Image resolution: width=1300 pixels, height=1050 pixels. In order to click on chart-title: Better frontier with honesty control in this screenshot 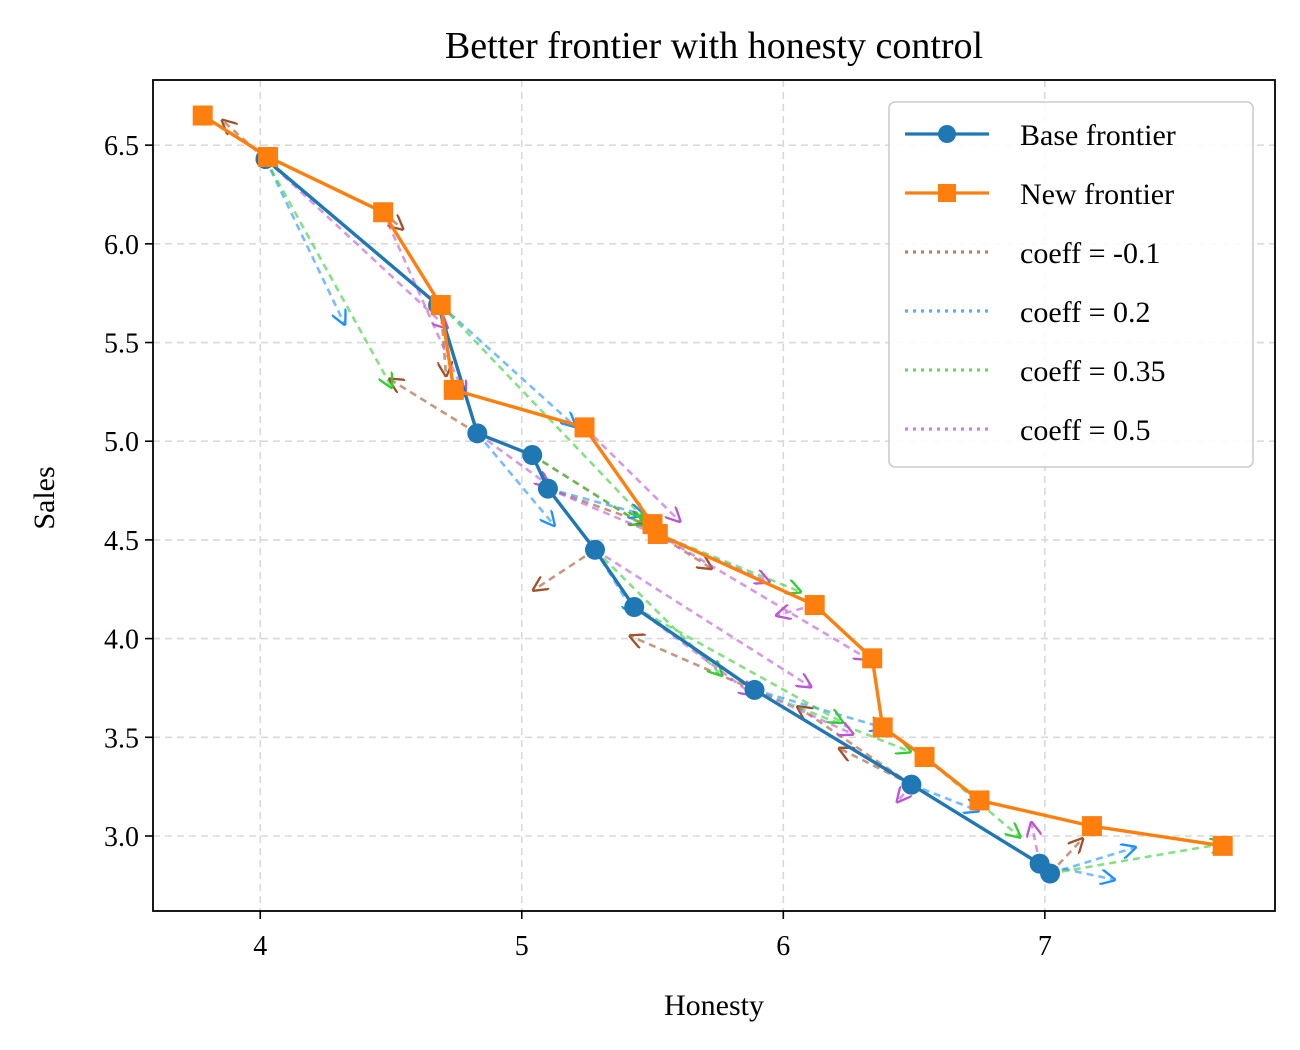, I will do `click(714, 46)`.